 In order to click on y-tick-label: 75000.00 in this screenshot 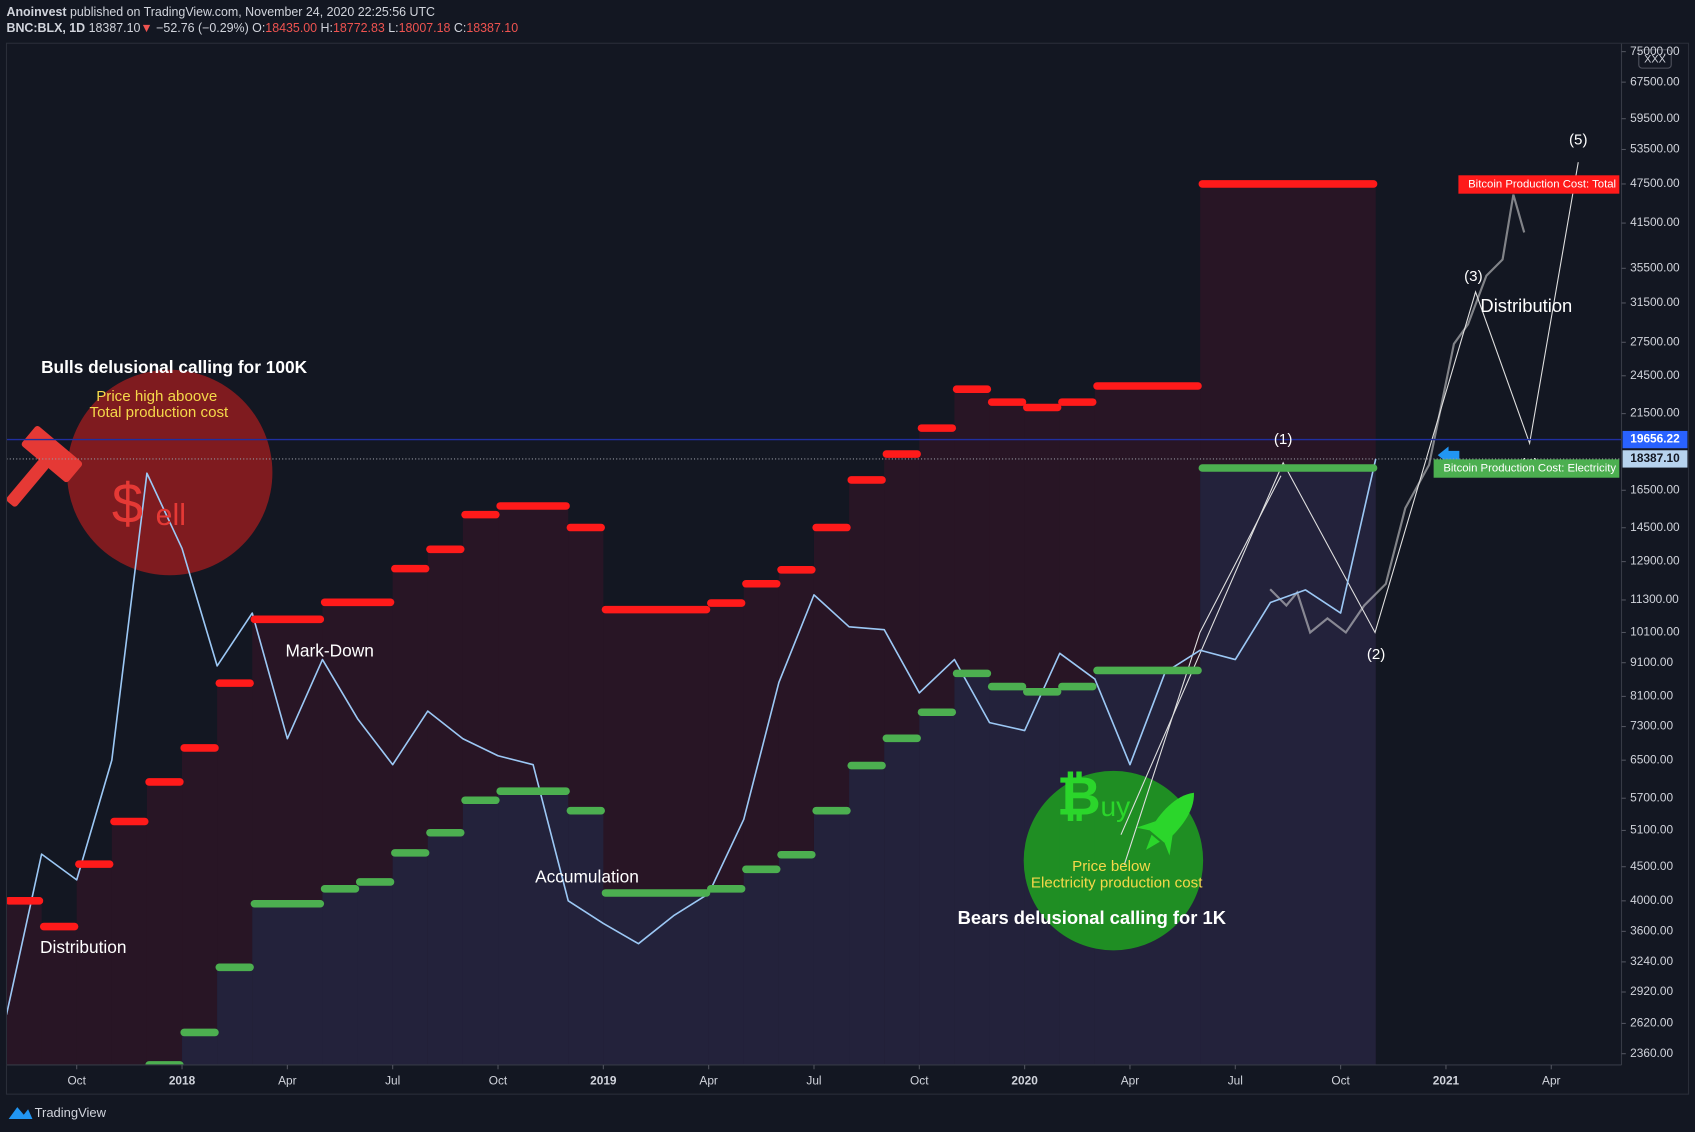, I will do `click(1655, 51)`.